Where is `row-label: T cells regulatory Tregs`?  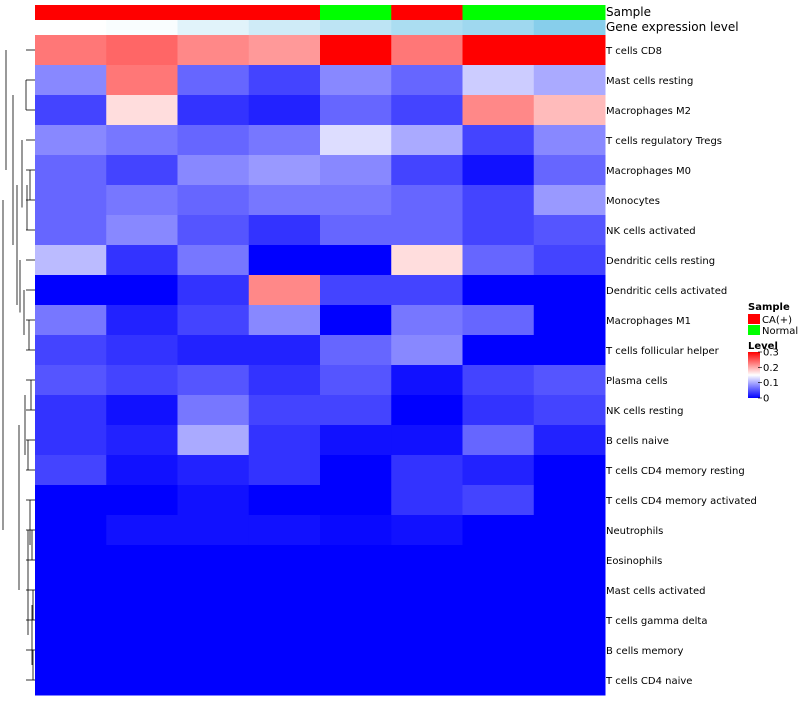 row-label: T cells regulatory Tregs is located at coordinates (663, 141).